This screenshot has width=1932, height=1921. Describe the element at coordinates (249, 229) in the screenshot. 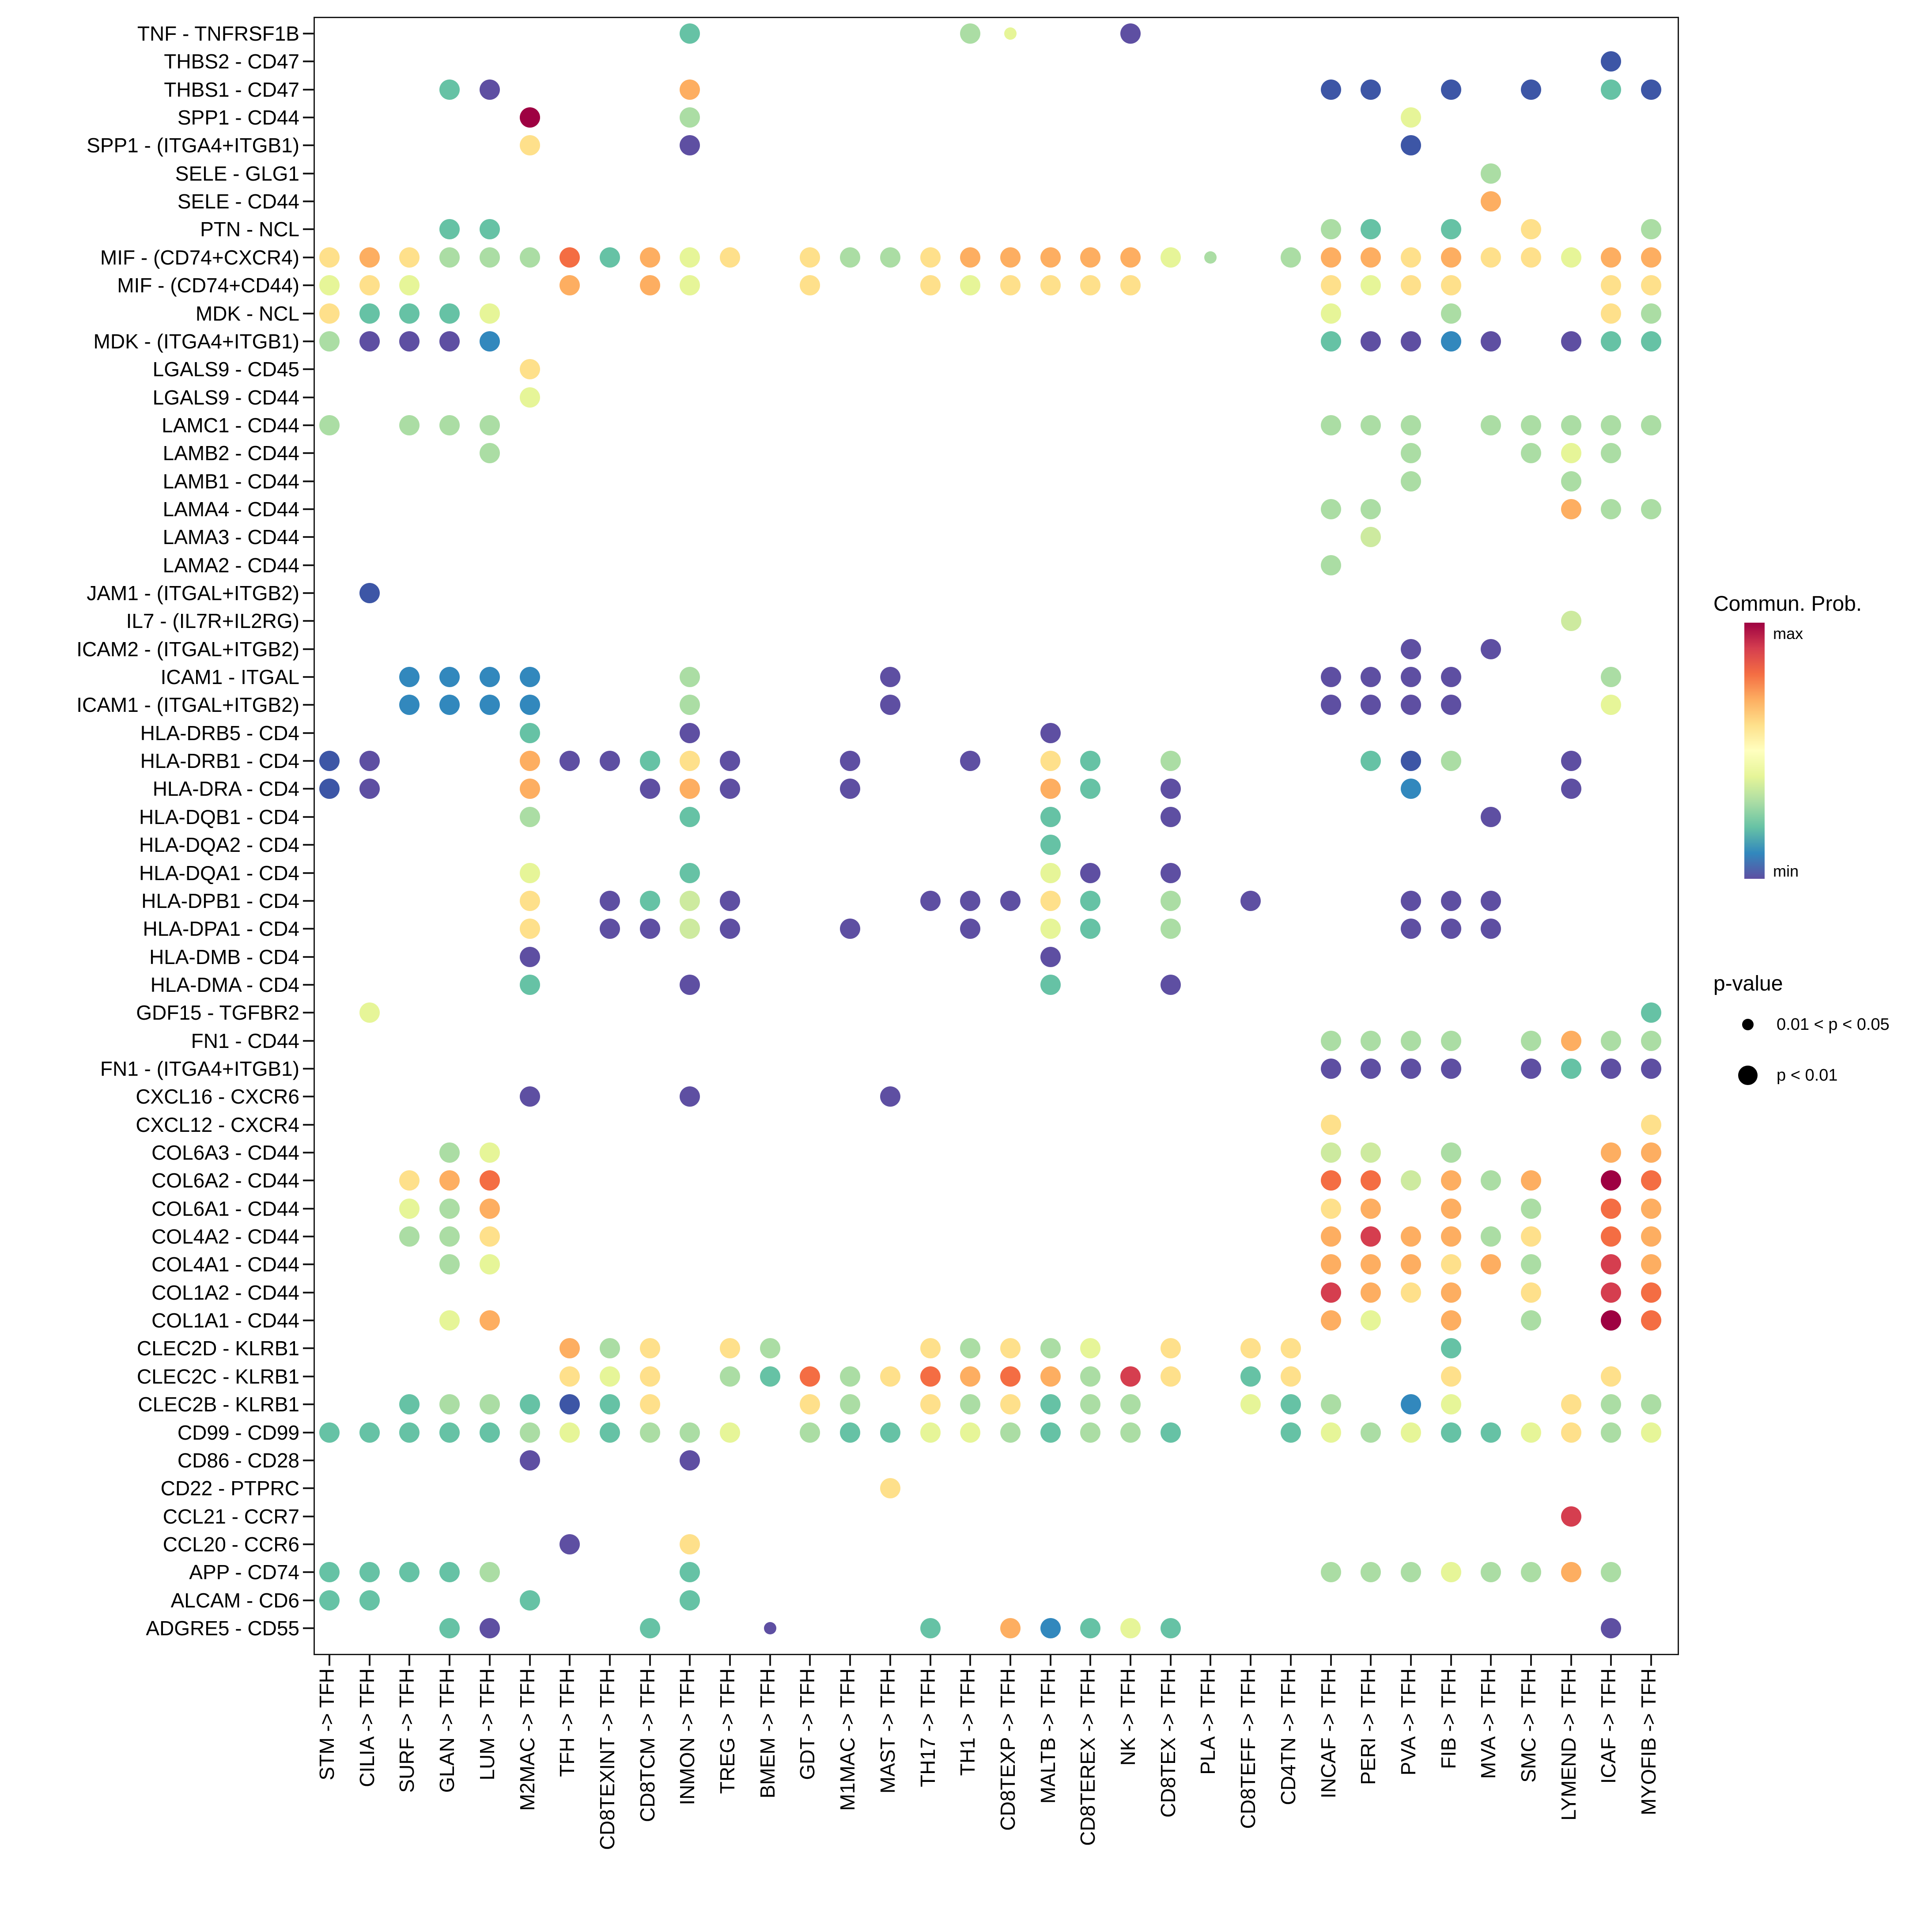

I see `y-axis-label: PTN - NCL` at that location.